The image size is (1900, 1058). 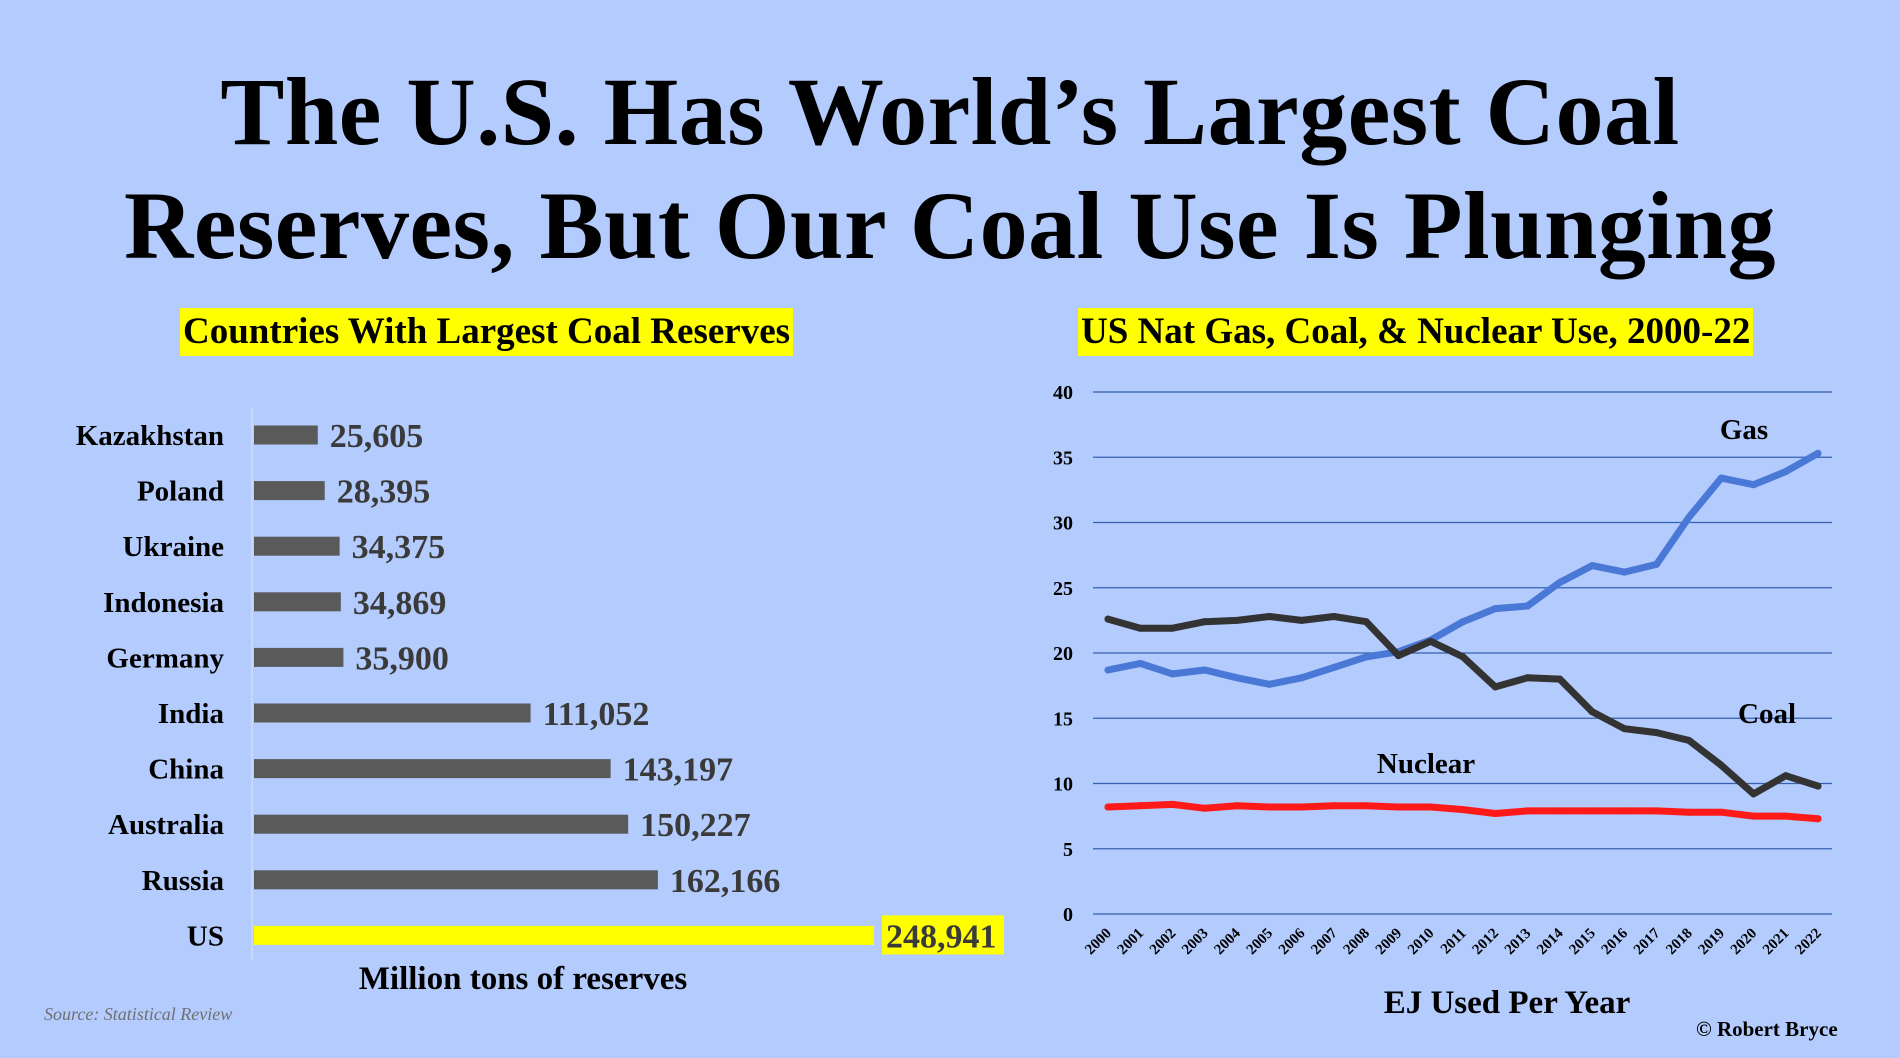 I want to click on x-tick-2017: 2017, so click(x=1647, y=941).